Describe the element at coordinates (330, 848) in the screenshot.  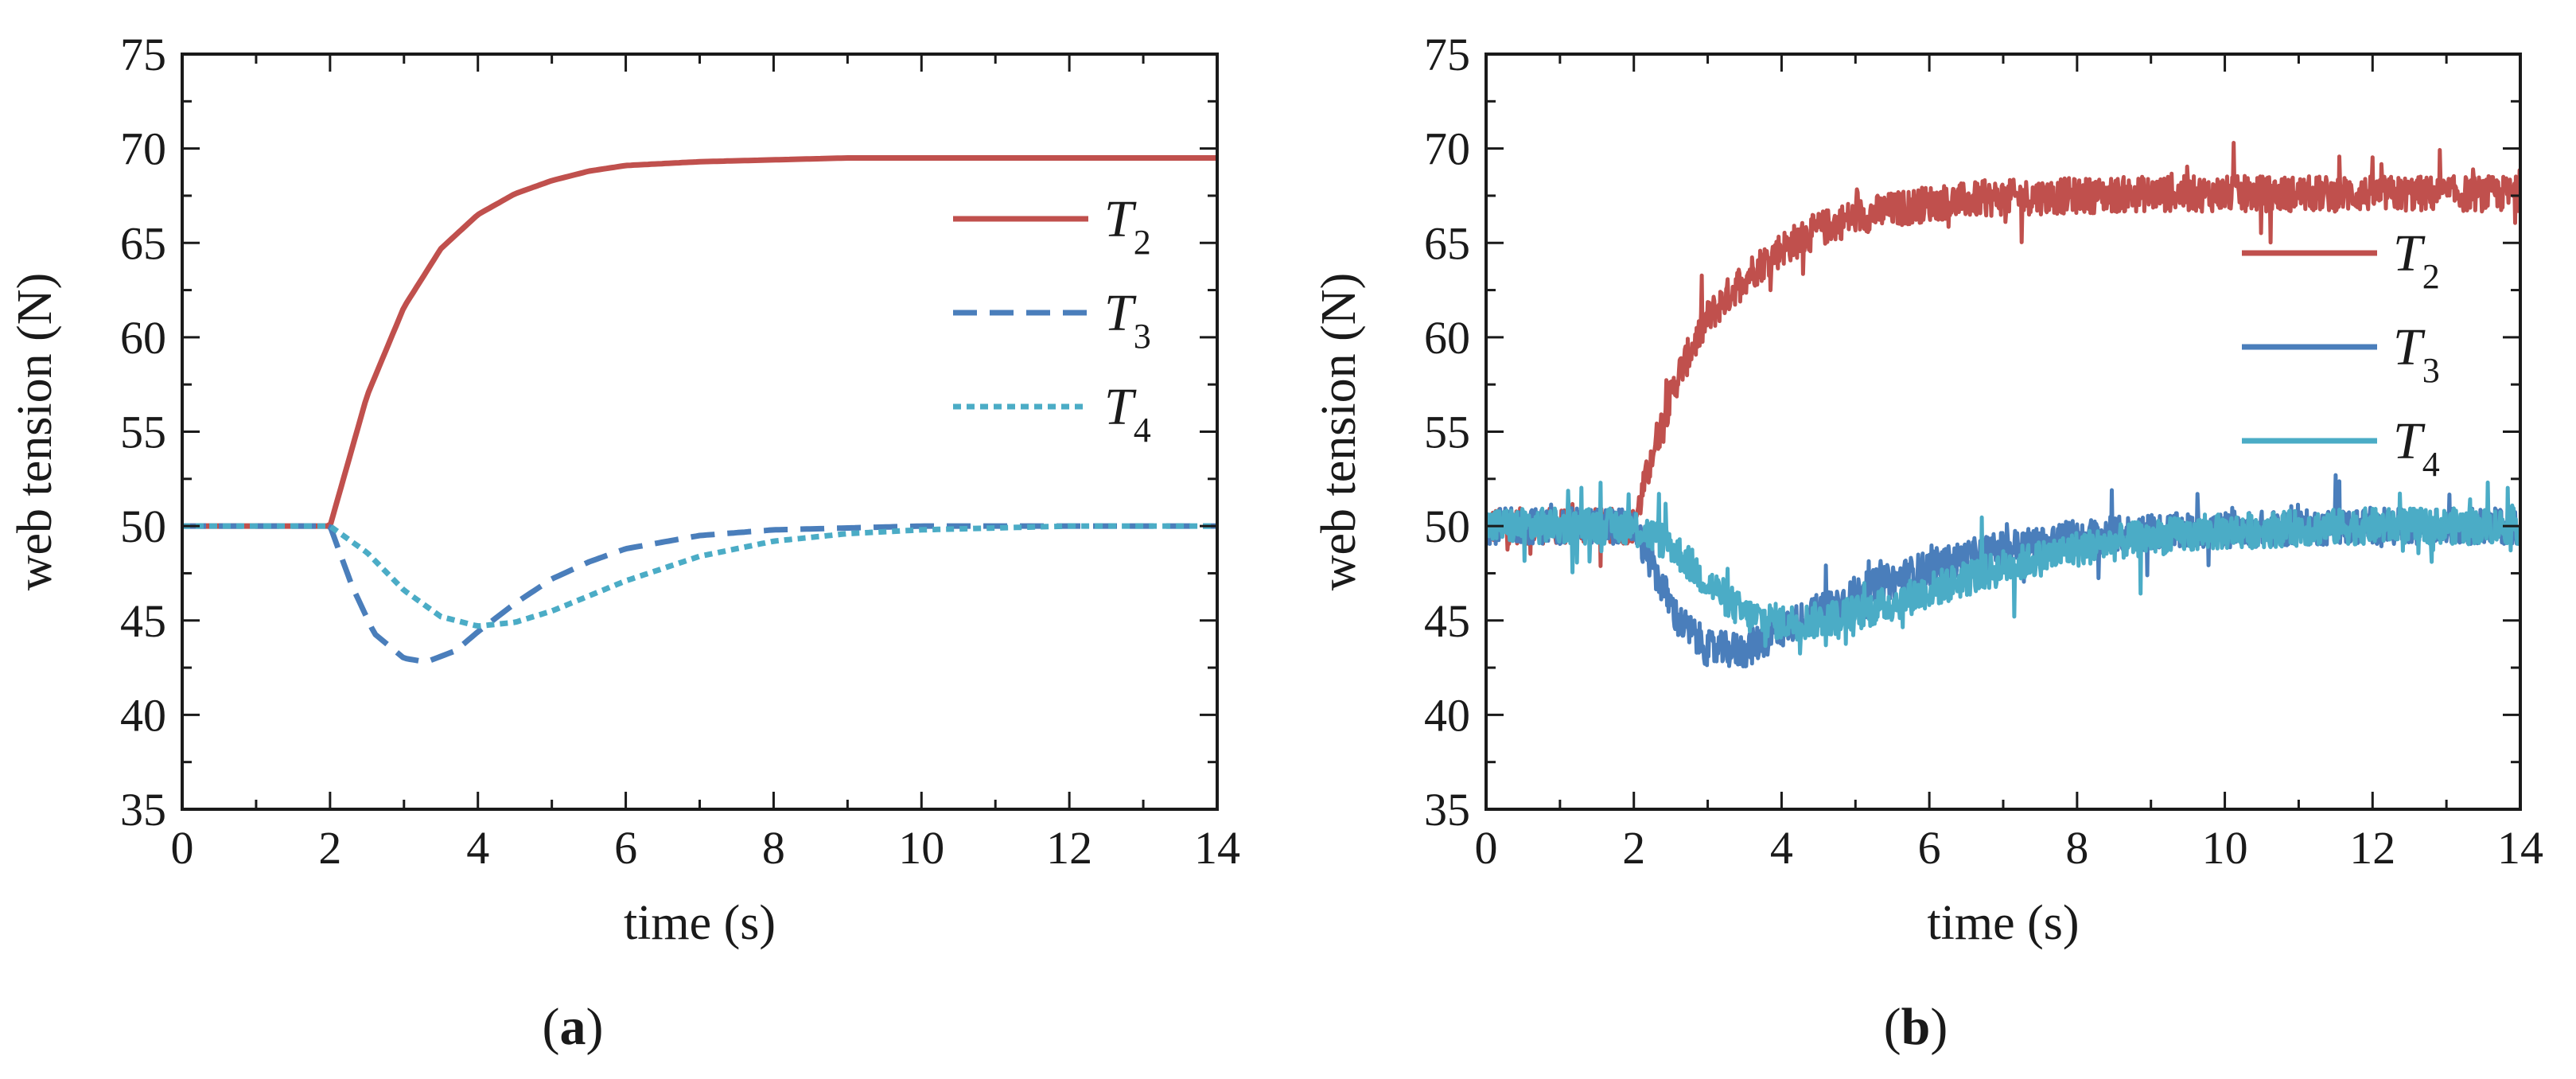
I see `x-tick-label-a: 2` at that location.